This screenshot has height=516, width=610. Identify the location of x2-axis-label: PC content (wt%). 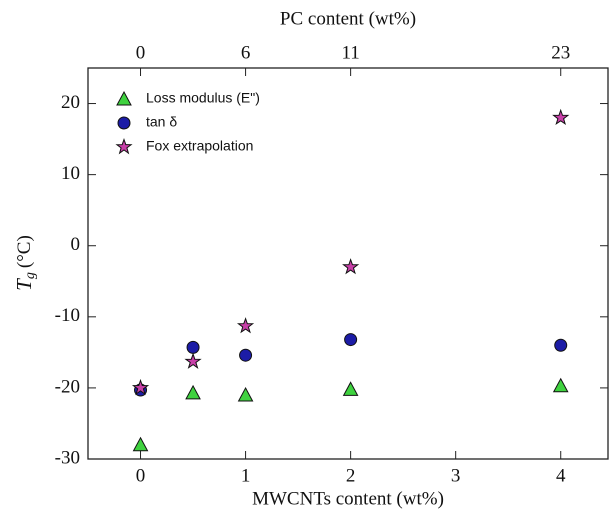
(348, 18).